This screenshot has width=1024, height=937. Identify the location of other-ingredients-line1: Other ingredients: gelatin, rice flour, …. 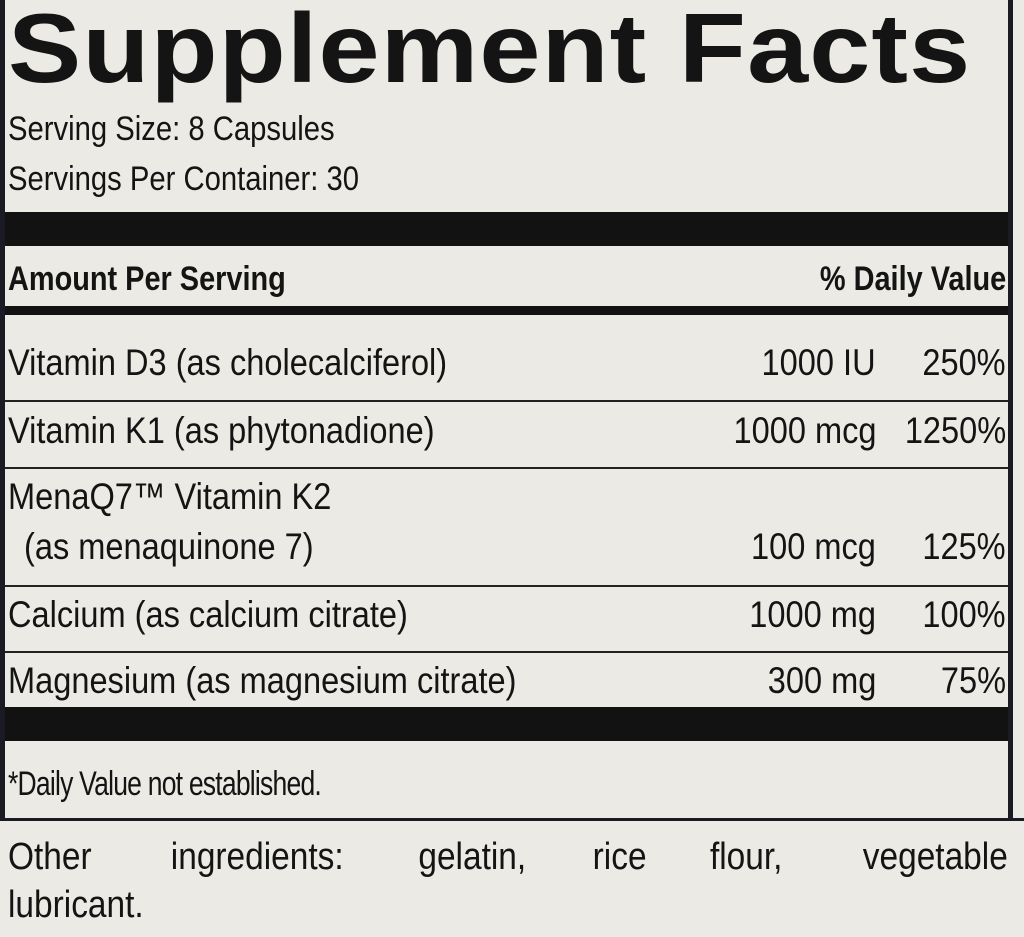
(508, 857).